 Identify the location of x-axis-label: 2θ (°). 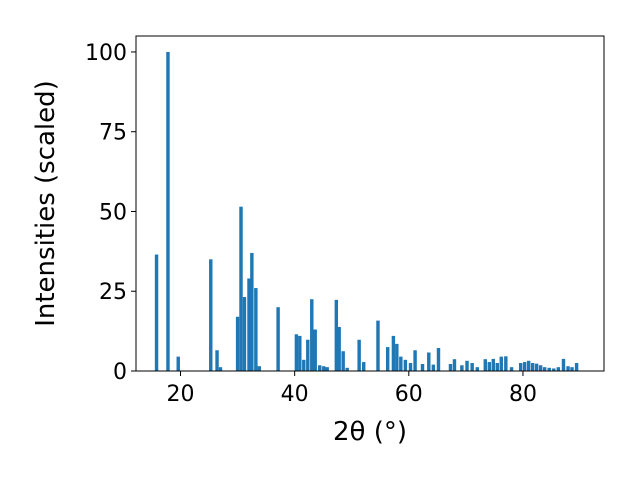
(370, 432).